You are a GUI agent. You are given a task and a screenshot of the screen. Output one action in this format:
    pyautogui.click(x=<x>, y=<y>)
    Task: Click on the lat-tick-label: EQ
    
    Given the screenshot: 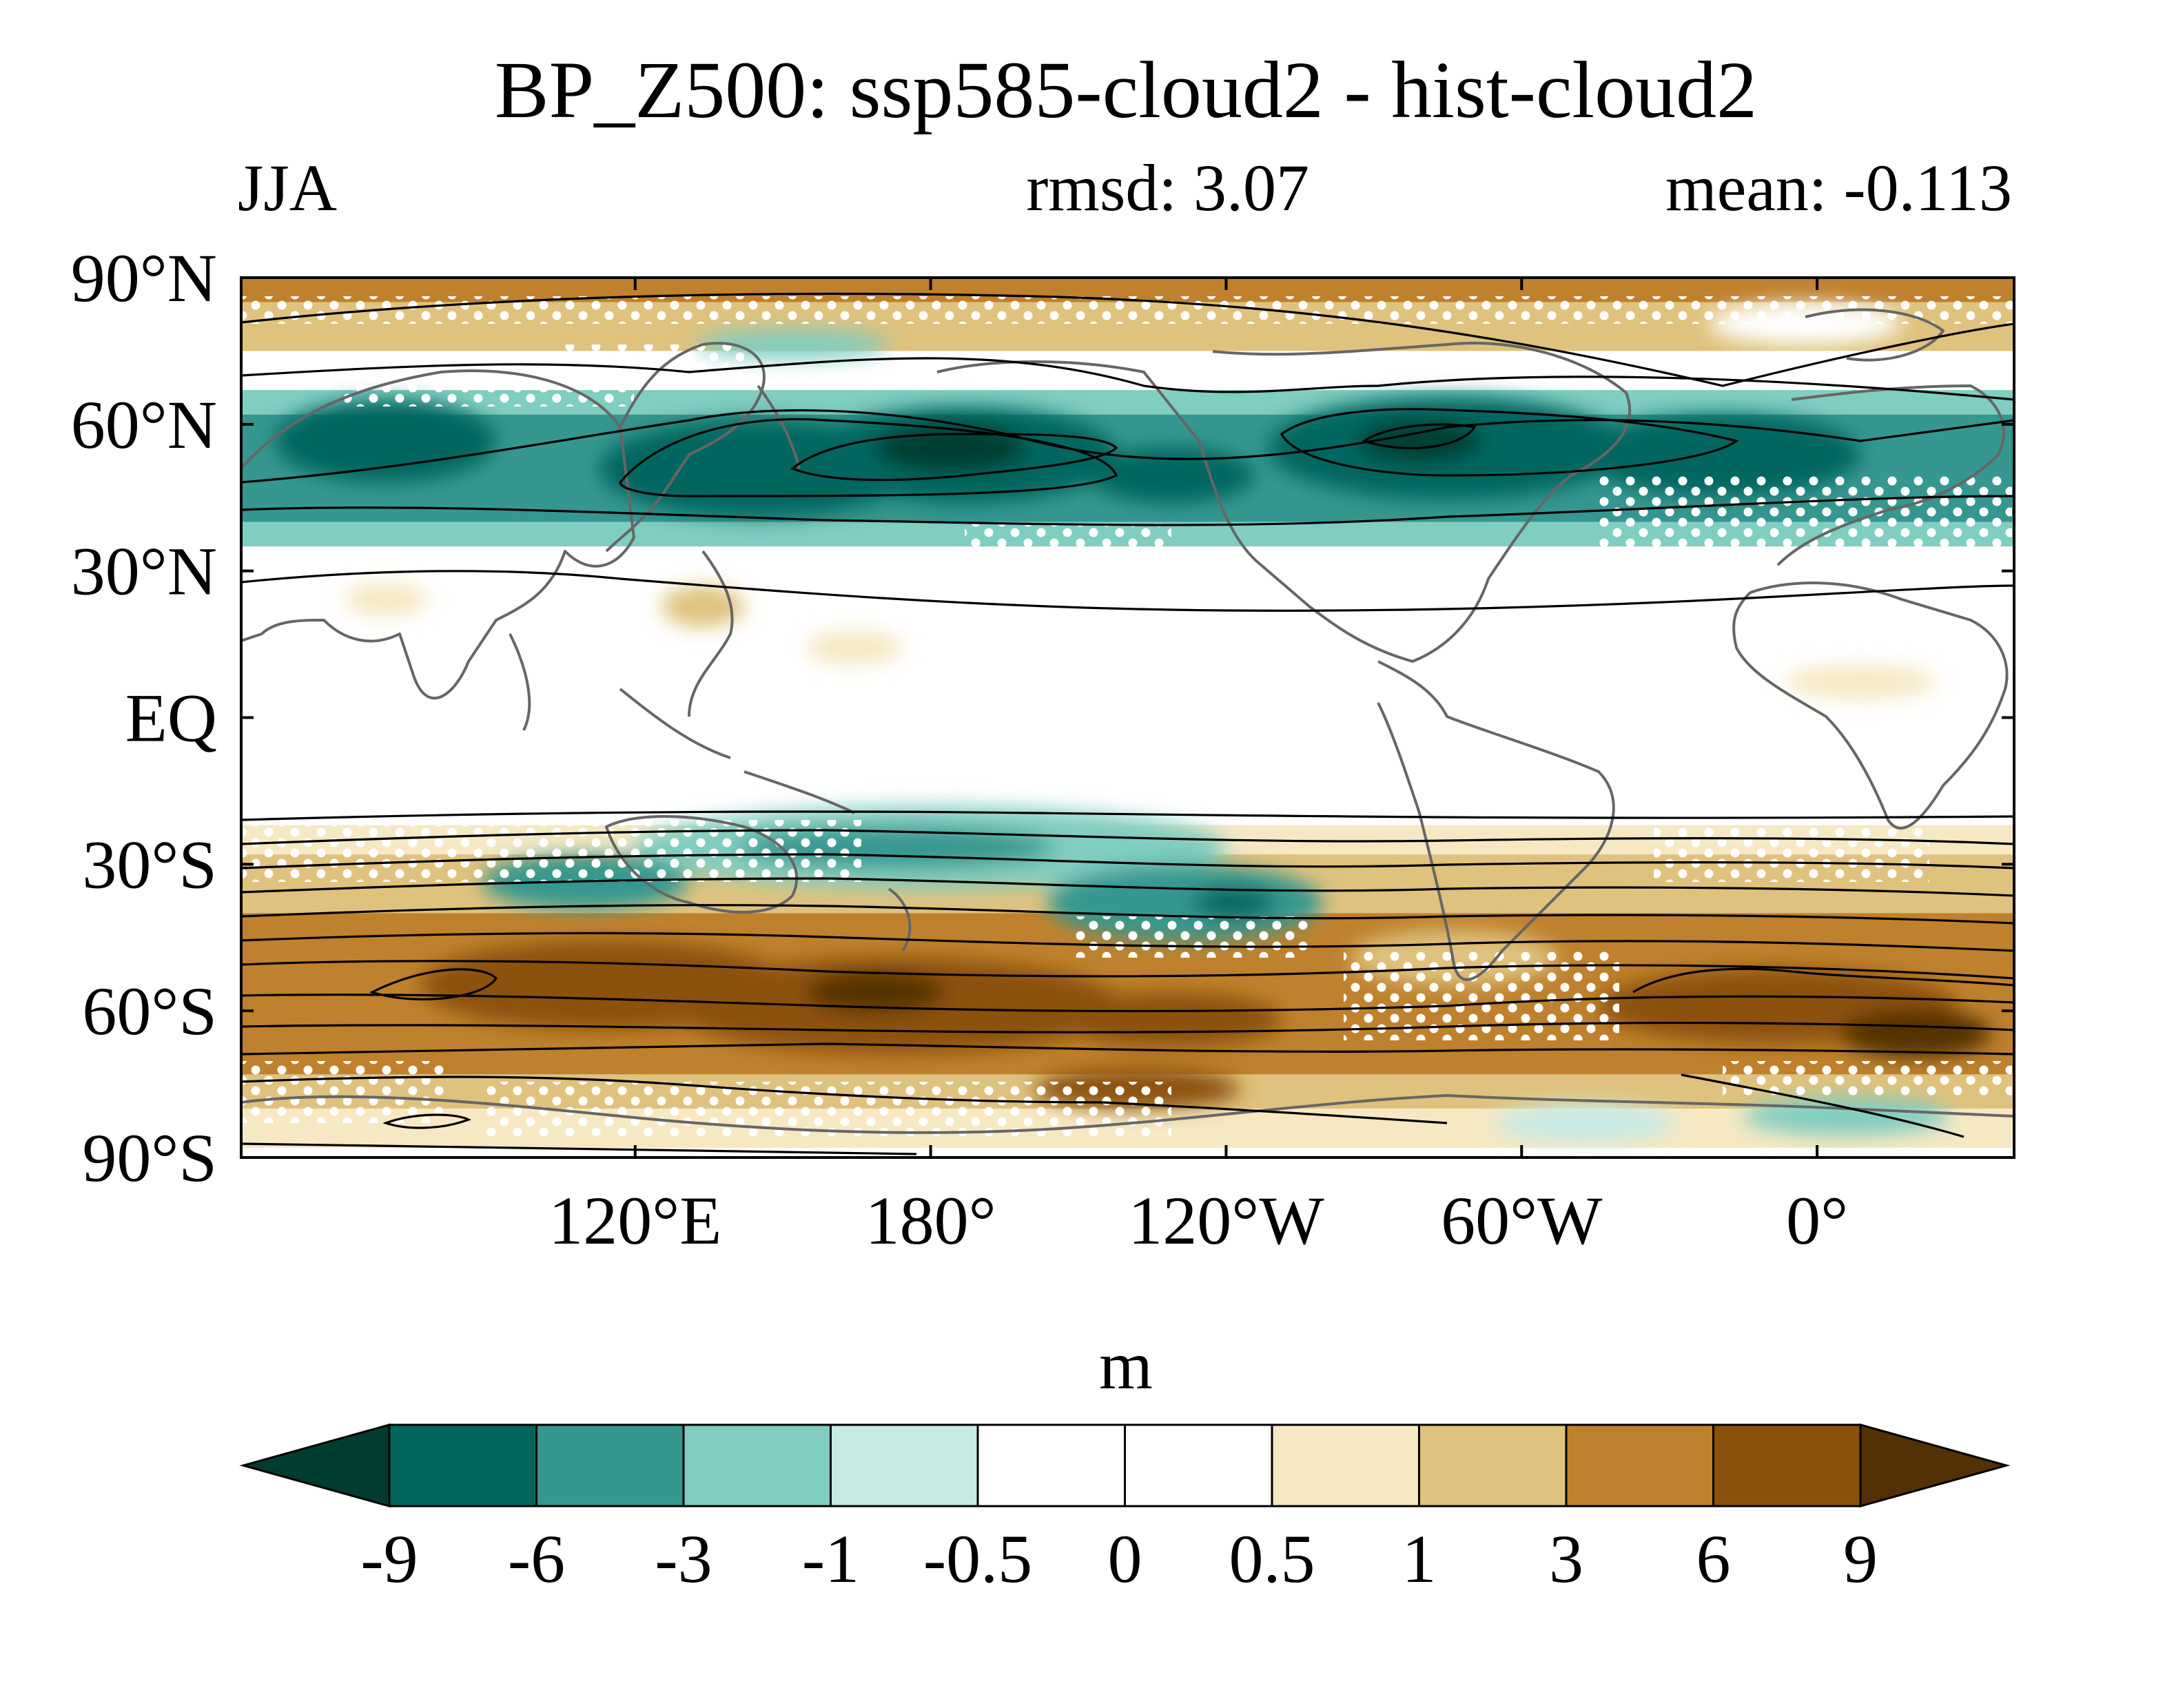 What is the action you would take?
    pyautogui.click(x=171, y=718)
    